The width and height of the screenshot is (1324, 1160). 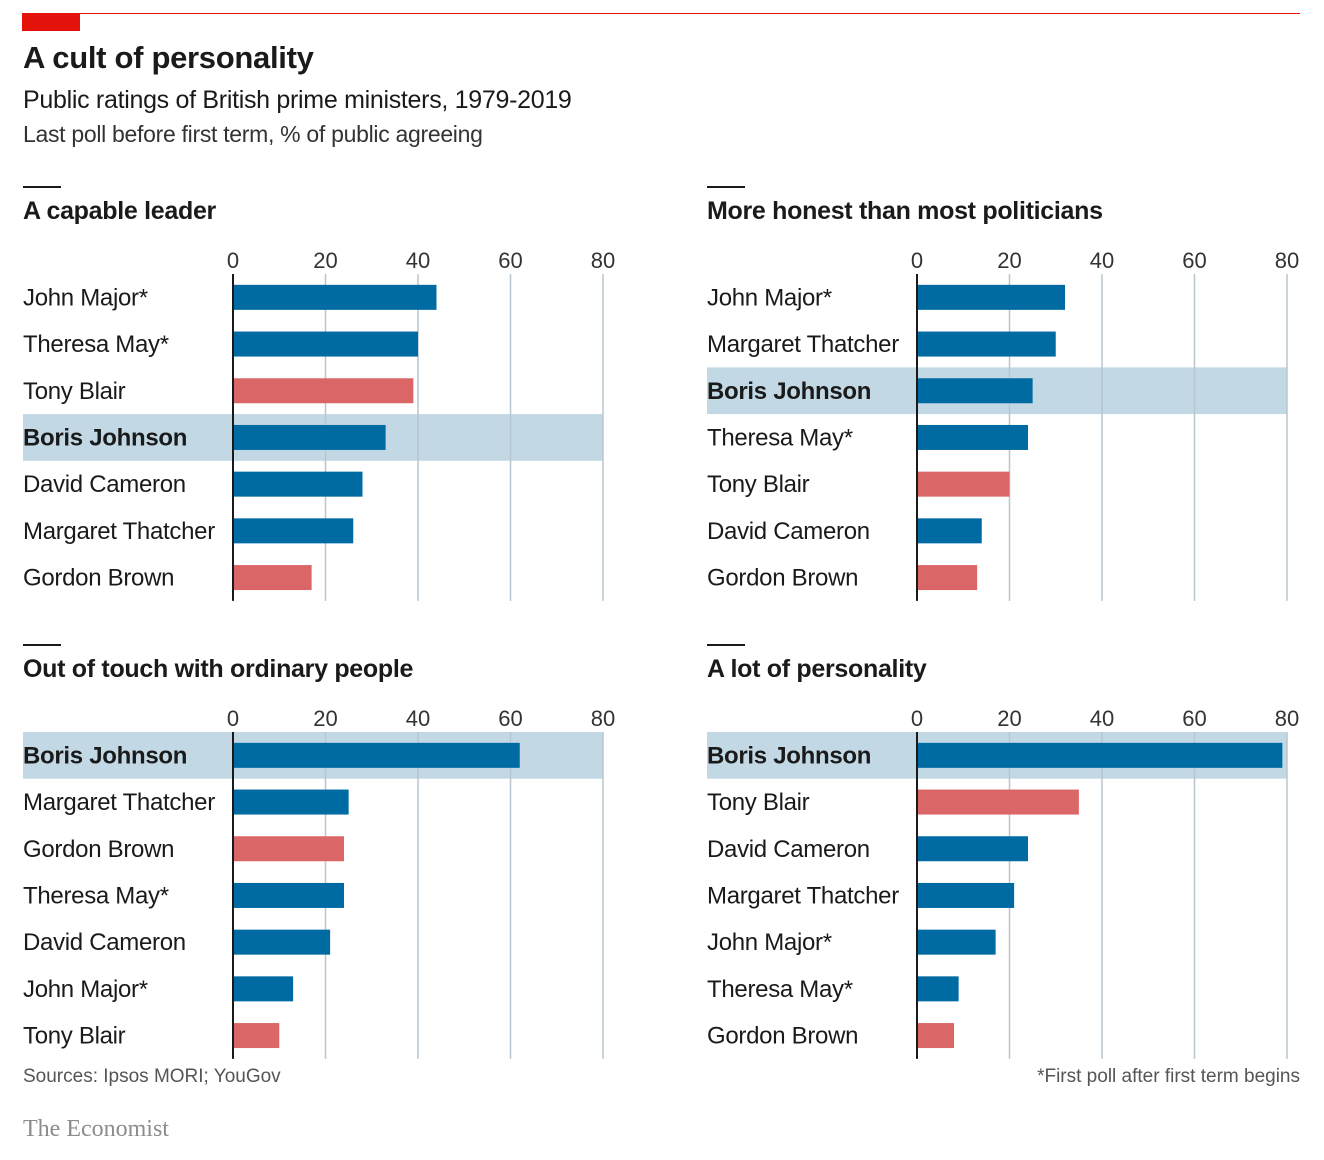 I want to click on footnote: *First poll after first term begins, so click(x=1168, y=1076).